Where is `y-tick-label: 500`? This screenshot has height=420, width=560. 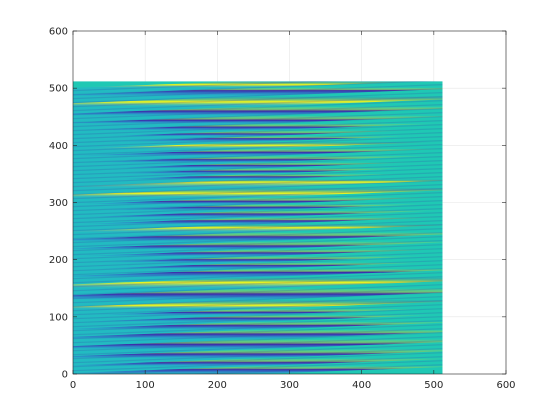
y-tick-label: 500 is located at coordinates (58, 89).